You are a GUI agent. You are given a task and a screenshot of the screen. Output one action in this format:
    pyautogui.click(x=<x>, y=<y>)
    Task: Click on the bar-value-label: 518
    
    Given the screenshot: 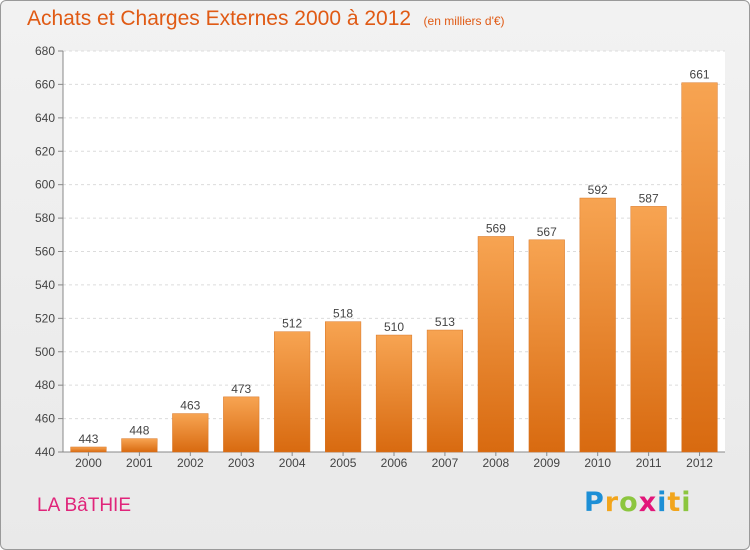 What is the action you would take?
    pyautogui.click(x=343, y=314)
    